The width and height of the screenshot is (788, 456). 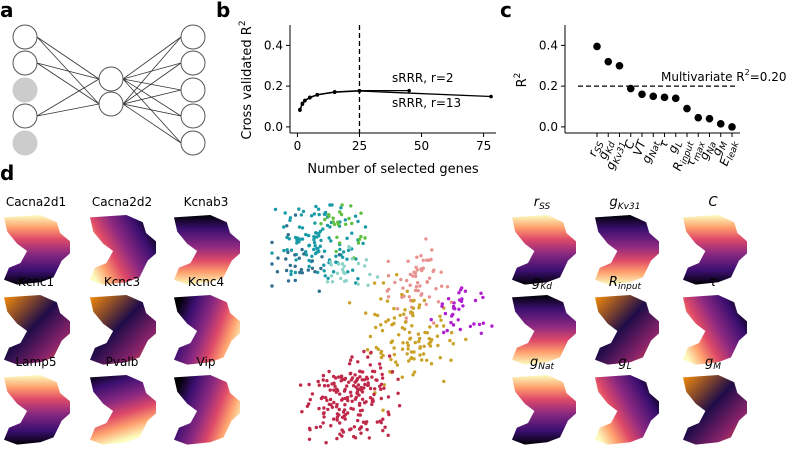 I want to click on panel-label-d: d, so click(x=7, y=173).